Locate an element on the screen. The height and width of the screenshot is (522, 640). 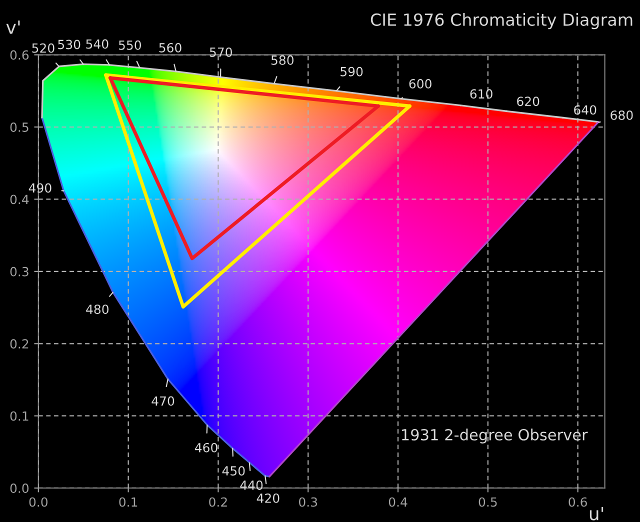
annotation: 600 is located at coordinates (420, 83).